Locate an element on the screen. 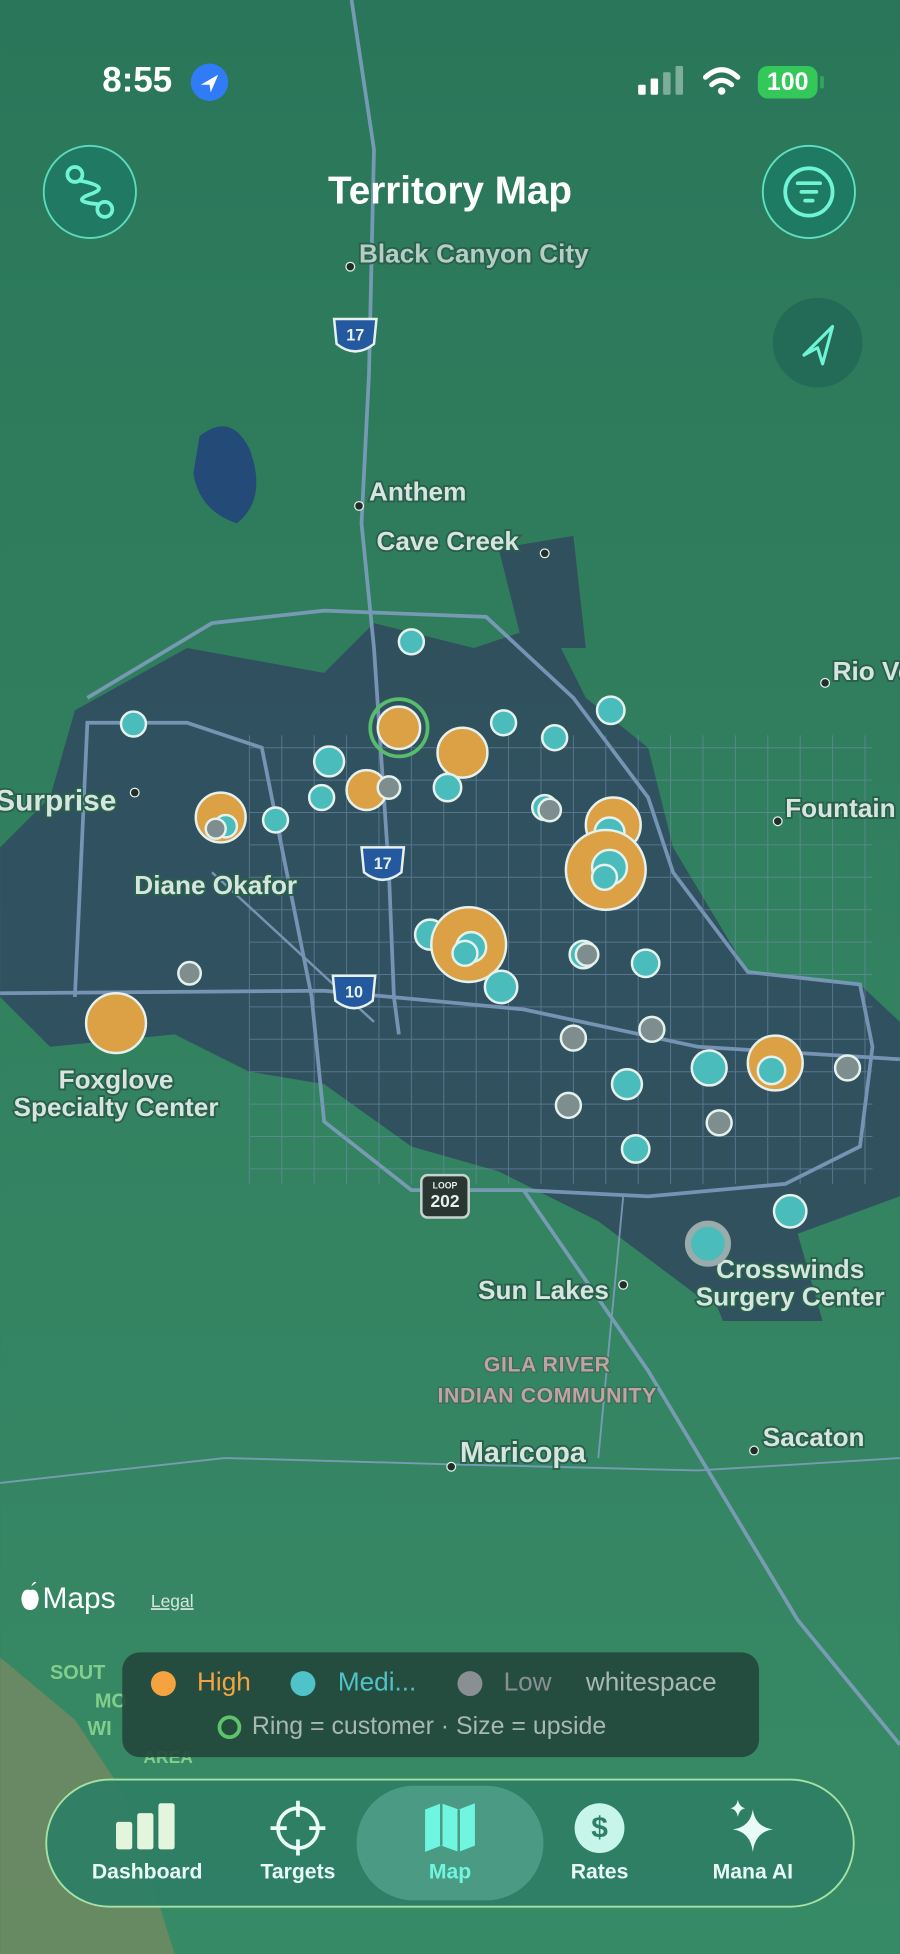 This screenshot has height=1954, width=900. page-title: Territory Map is located at coordinates (450, 190).